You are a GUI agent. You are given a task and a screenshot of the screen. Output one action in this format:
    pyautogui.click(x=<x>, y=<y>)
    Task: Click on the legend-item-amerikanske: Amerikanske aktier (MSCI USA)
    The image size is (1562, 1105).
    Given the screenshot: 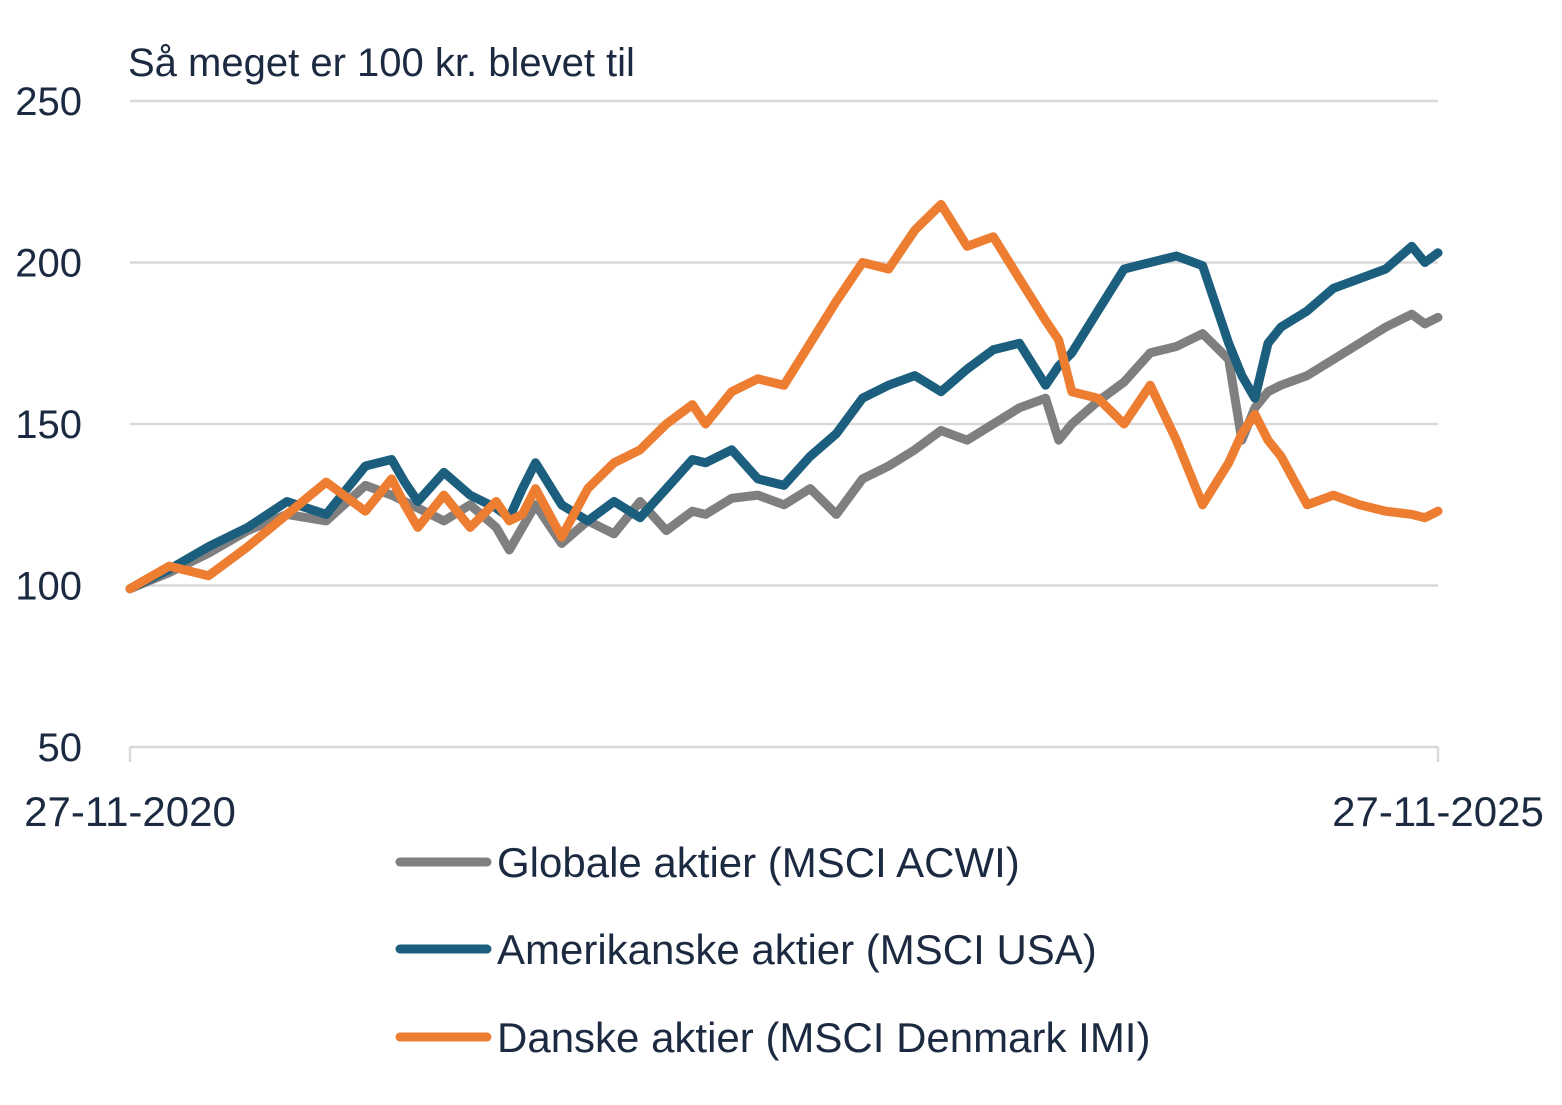 What is the action you would take?
    pyautogui.click(x=746, y=949)
    